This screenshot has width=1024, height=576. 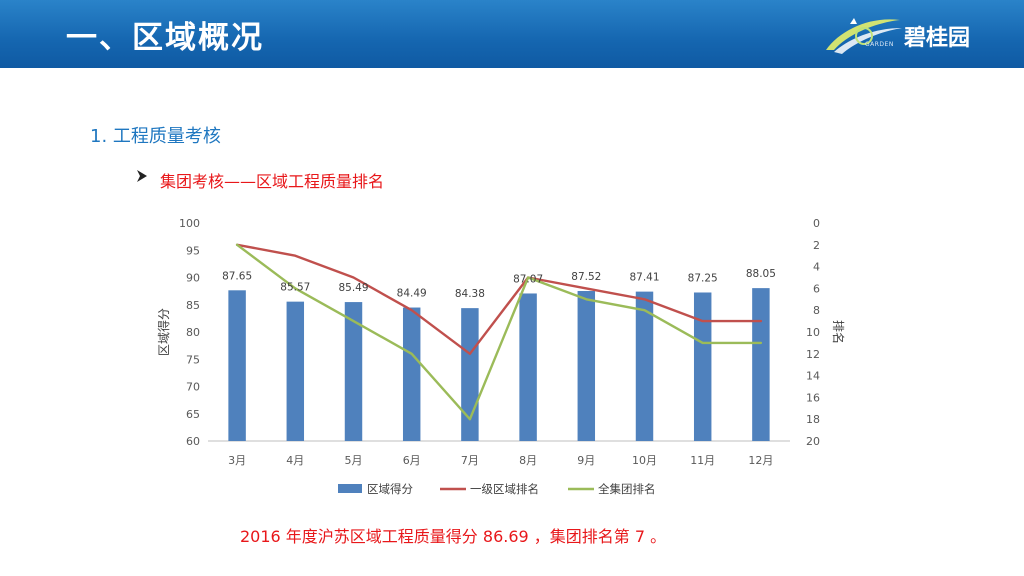 I want to click on x-tick-label: 9月, so click(x=586, y=460).